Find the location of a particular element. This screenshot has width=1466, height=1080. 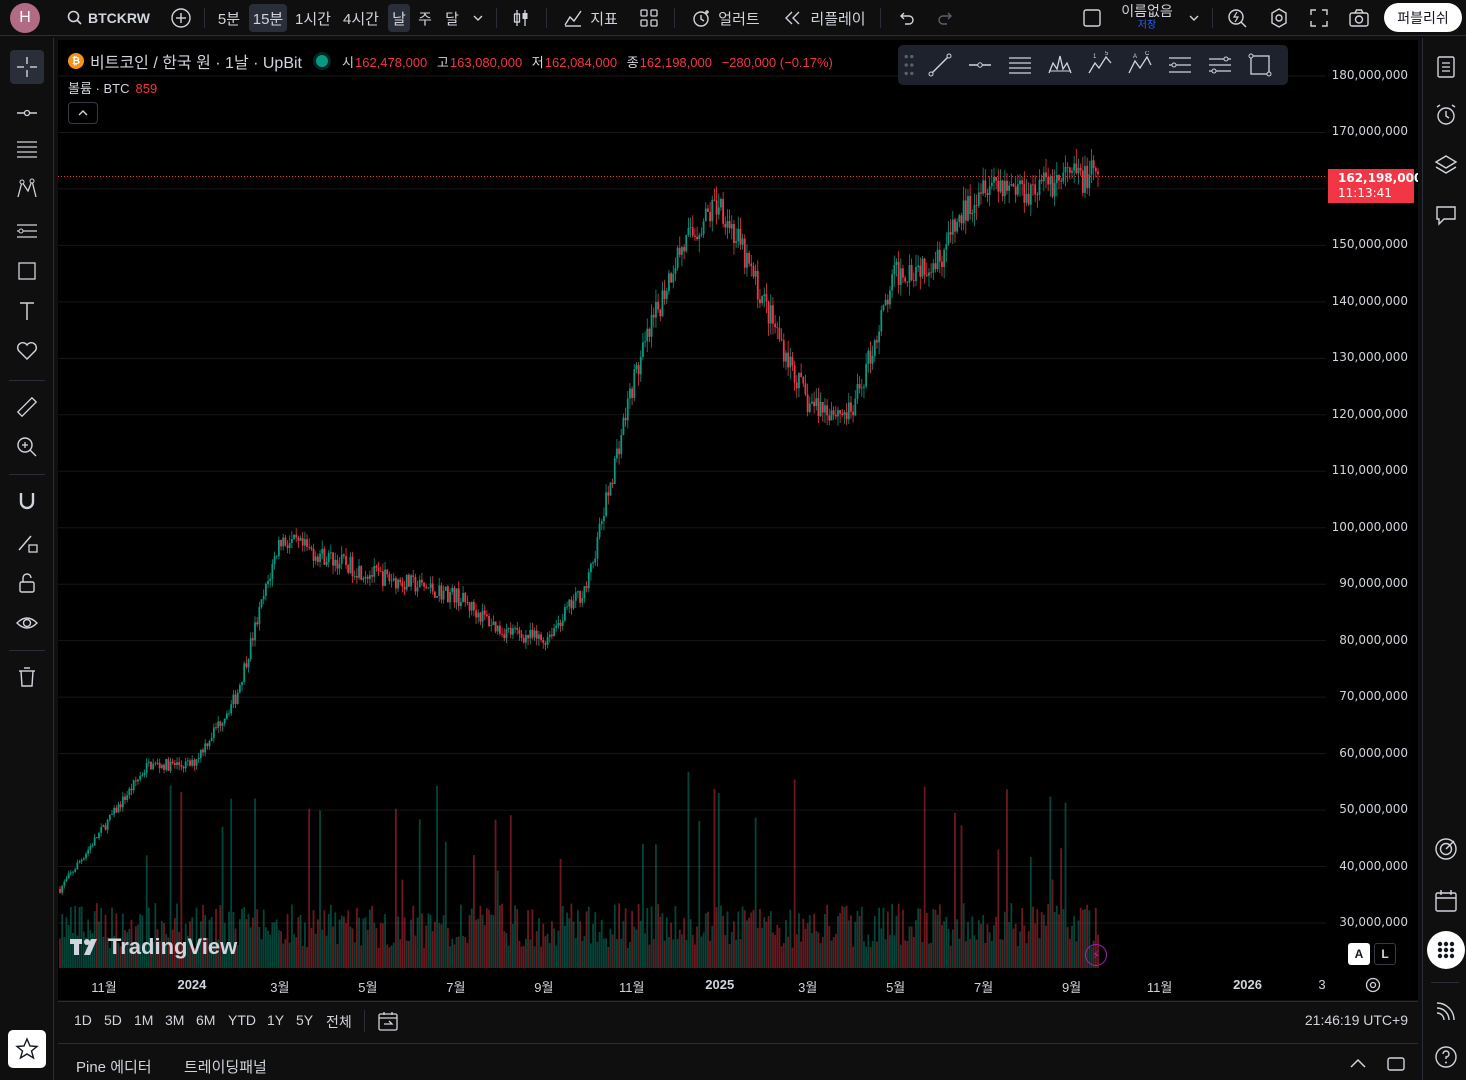

interval-4h: 4시간 is located at coordinates (361, 19).